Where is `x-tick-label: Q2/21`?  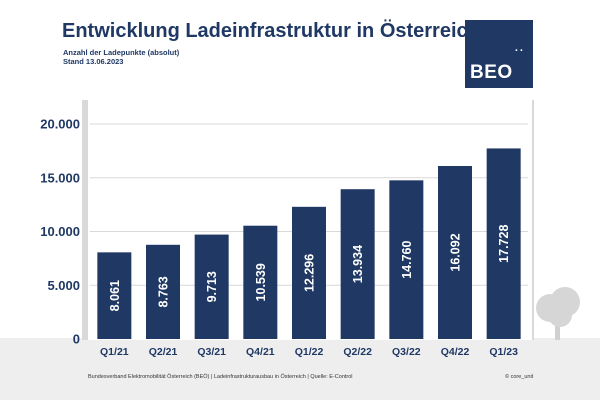
x-tick-label: Q2/21 is located at coordinates (163, 352).